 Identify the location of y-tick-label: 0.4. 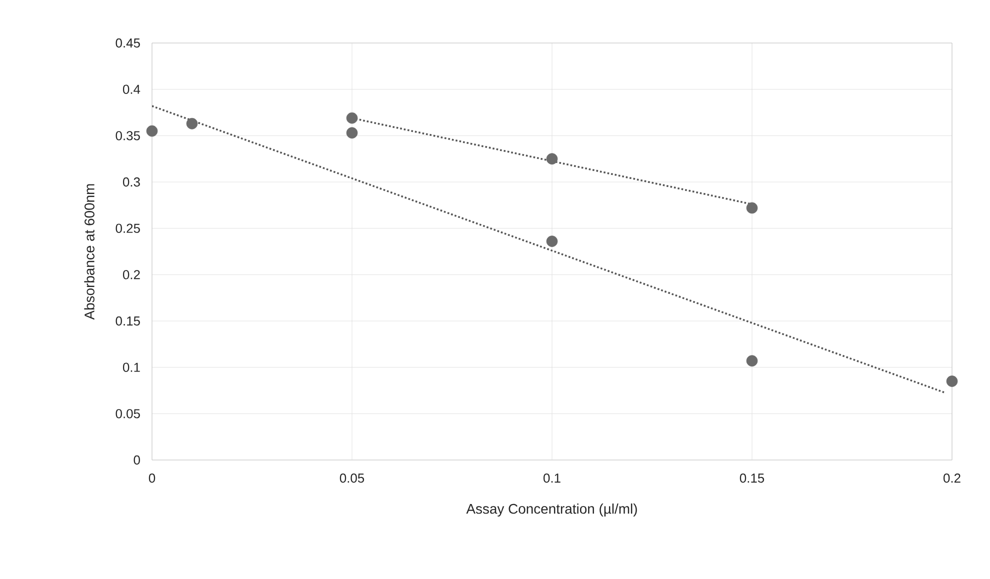
(131, 89).